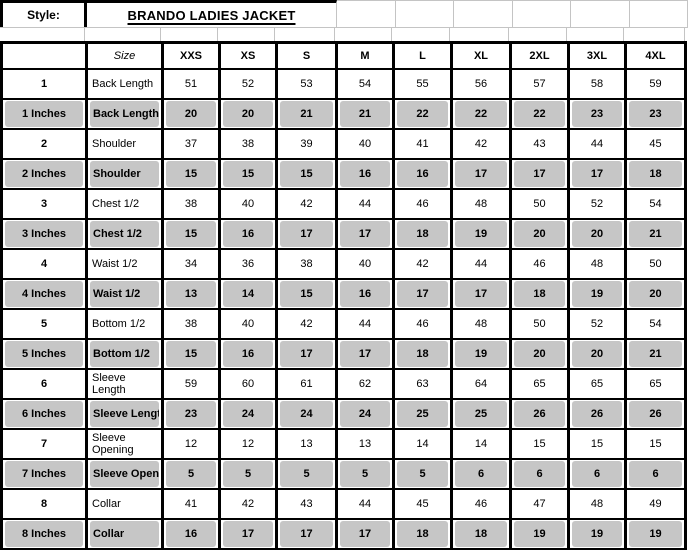 This screenshot has height=550, width=688. I want to click on table-row: 4 Inches Waist 1/2 13 14 15 16 17 17 18 19 20, so click(343, 294).